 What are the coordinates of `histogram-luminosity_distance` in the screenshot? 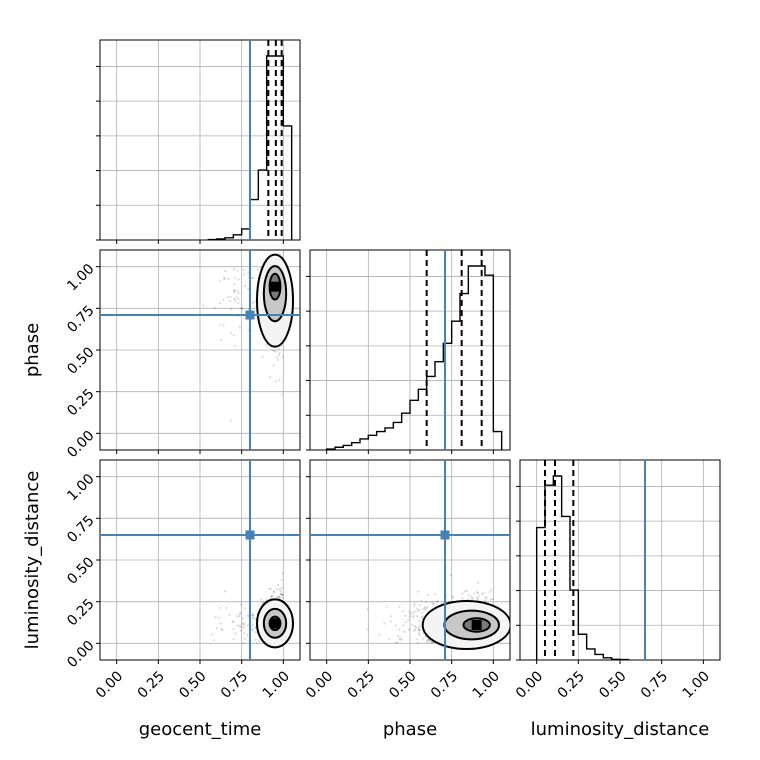 It's located at (582, 568).